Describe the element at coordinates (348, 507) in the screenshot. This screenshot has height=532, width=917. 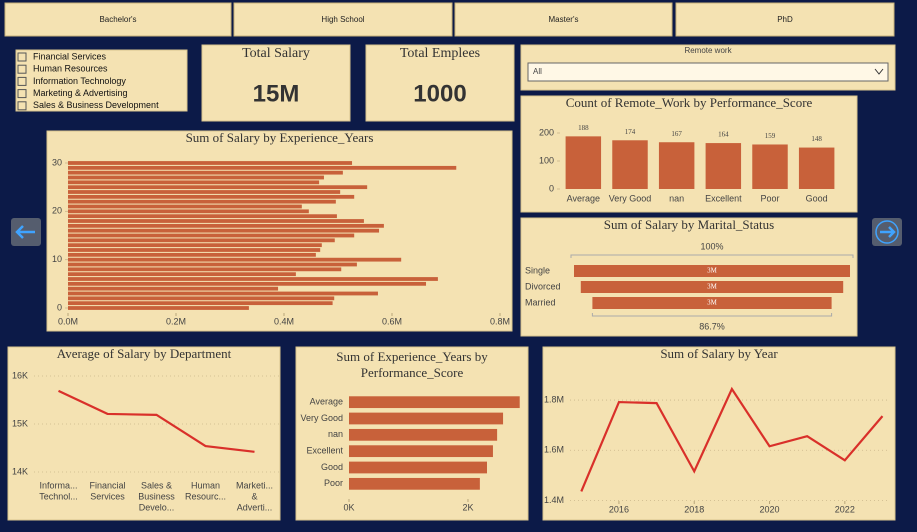
I see `x-tick-label: 0K` at that location.